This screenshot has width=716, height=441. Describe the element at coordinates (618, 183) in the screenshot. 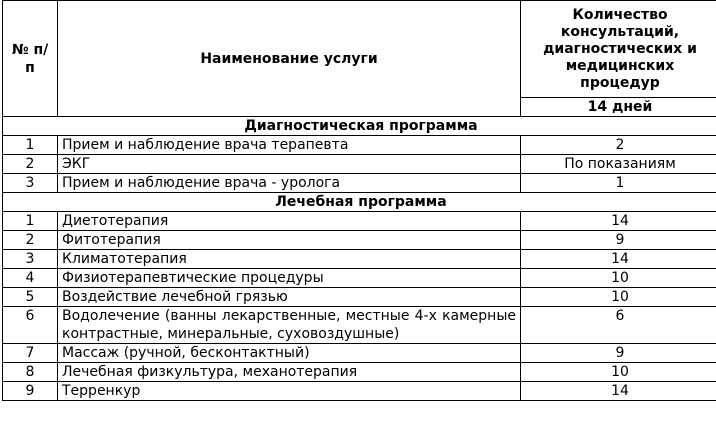

I see `service-count: 1` at that location.